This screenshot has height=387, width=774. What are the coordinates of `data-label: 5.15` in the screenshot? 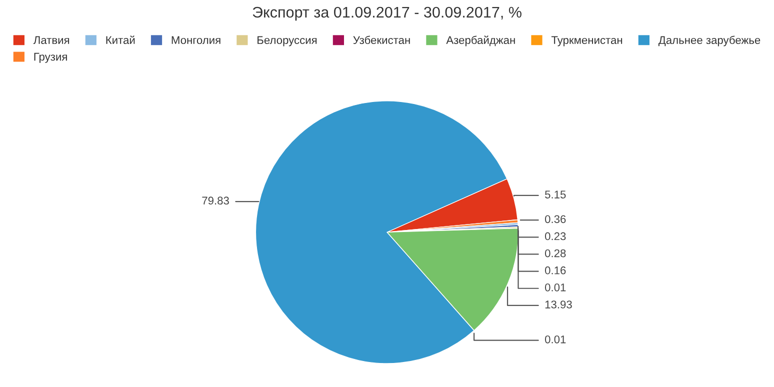 It's located at (555, 194).